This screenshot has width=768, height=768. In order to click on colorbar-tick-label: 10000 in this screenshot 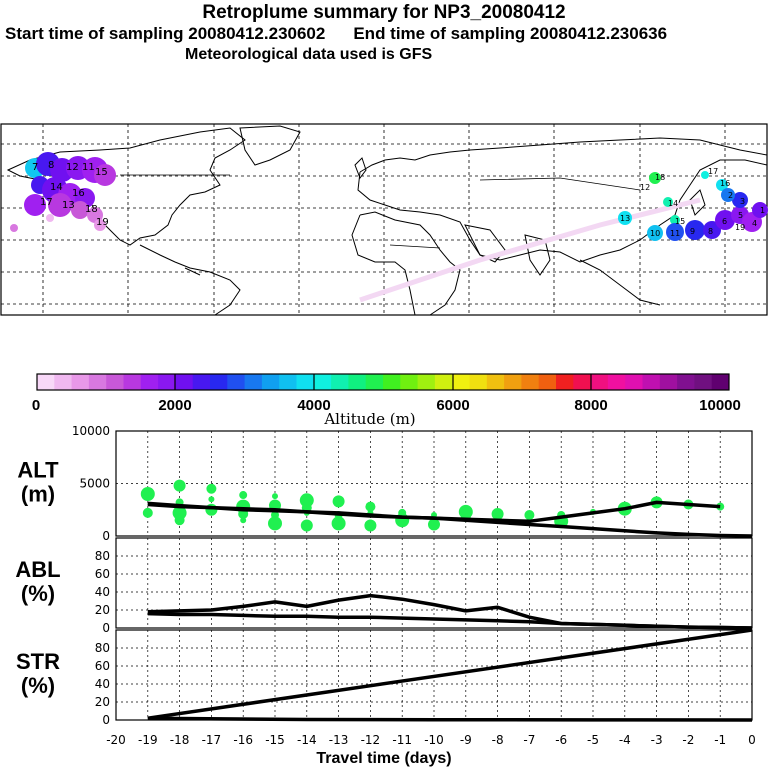, I will do `click(720, 405)`.